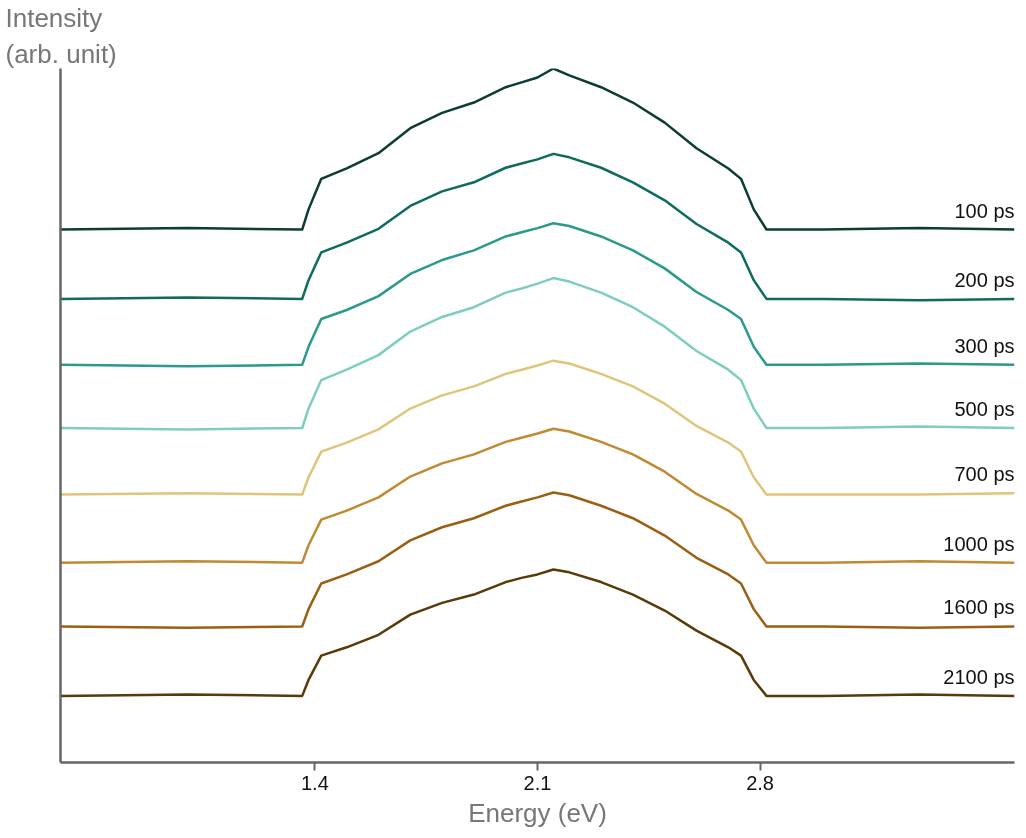 This screenshot has width=1026, height=838. I want to click on series-label: 700 ps, so click(984, 474).